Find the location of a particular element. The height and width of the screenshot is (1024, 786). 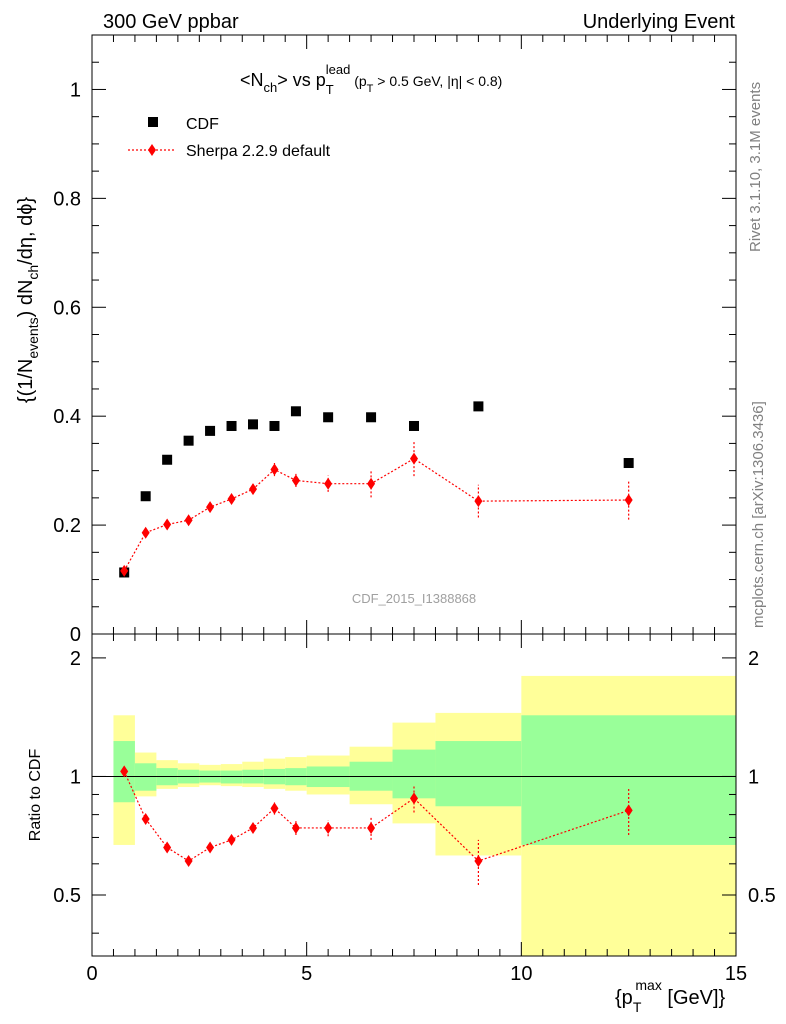

main-y-tick-label: 0.8 is located at coordinates (67, 199).